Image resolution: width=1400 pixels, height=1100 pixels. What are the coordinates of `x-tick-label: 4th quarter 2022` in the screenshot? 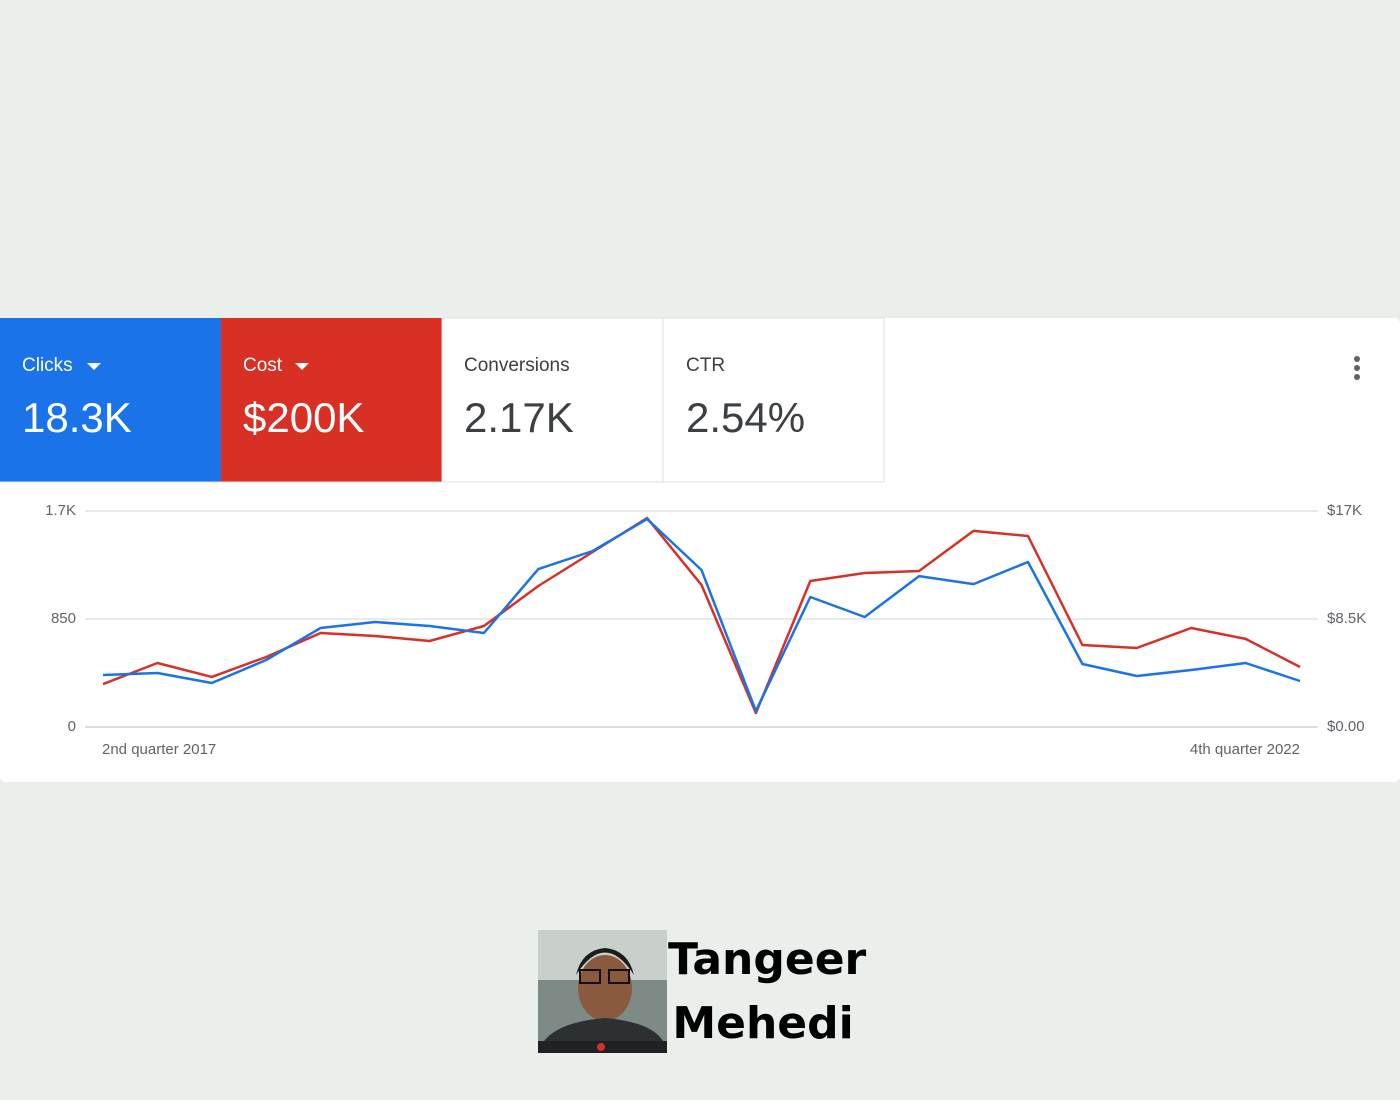 It's located at (1245, 749).